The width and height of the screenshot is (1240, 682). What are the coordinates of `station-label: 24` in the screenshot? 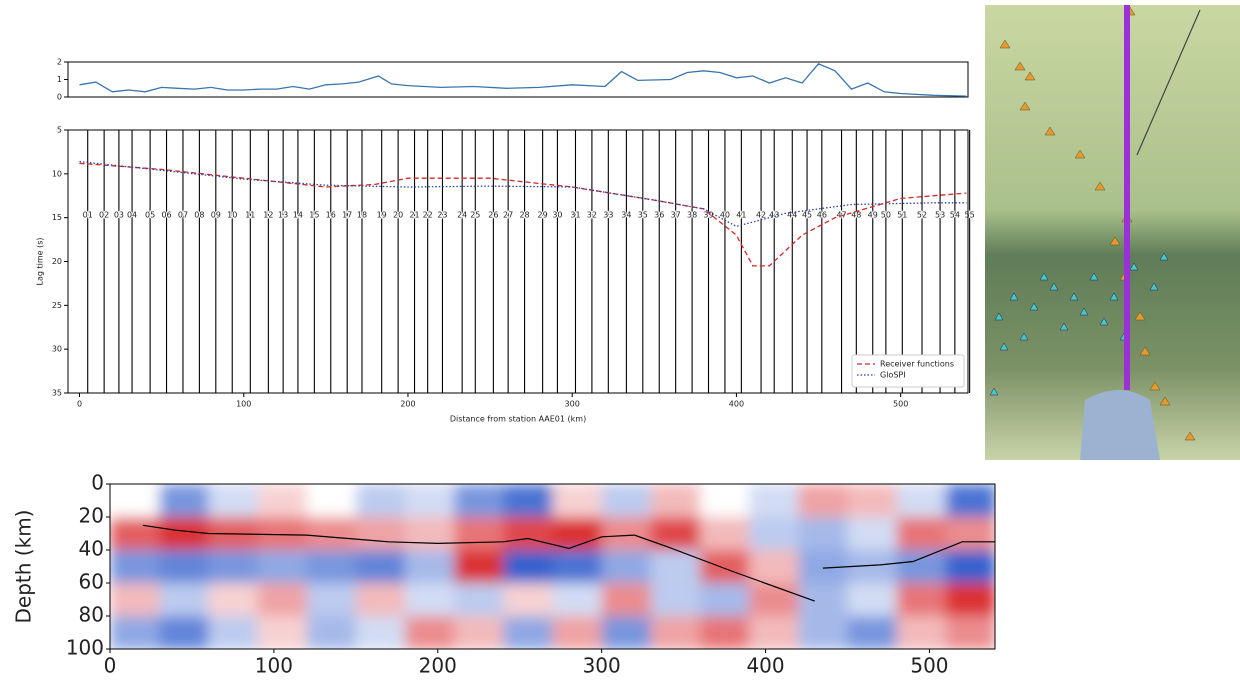 It's located at (462, 215).